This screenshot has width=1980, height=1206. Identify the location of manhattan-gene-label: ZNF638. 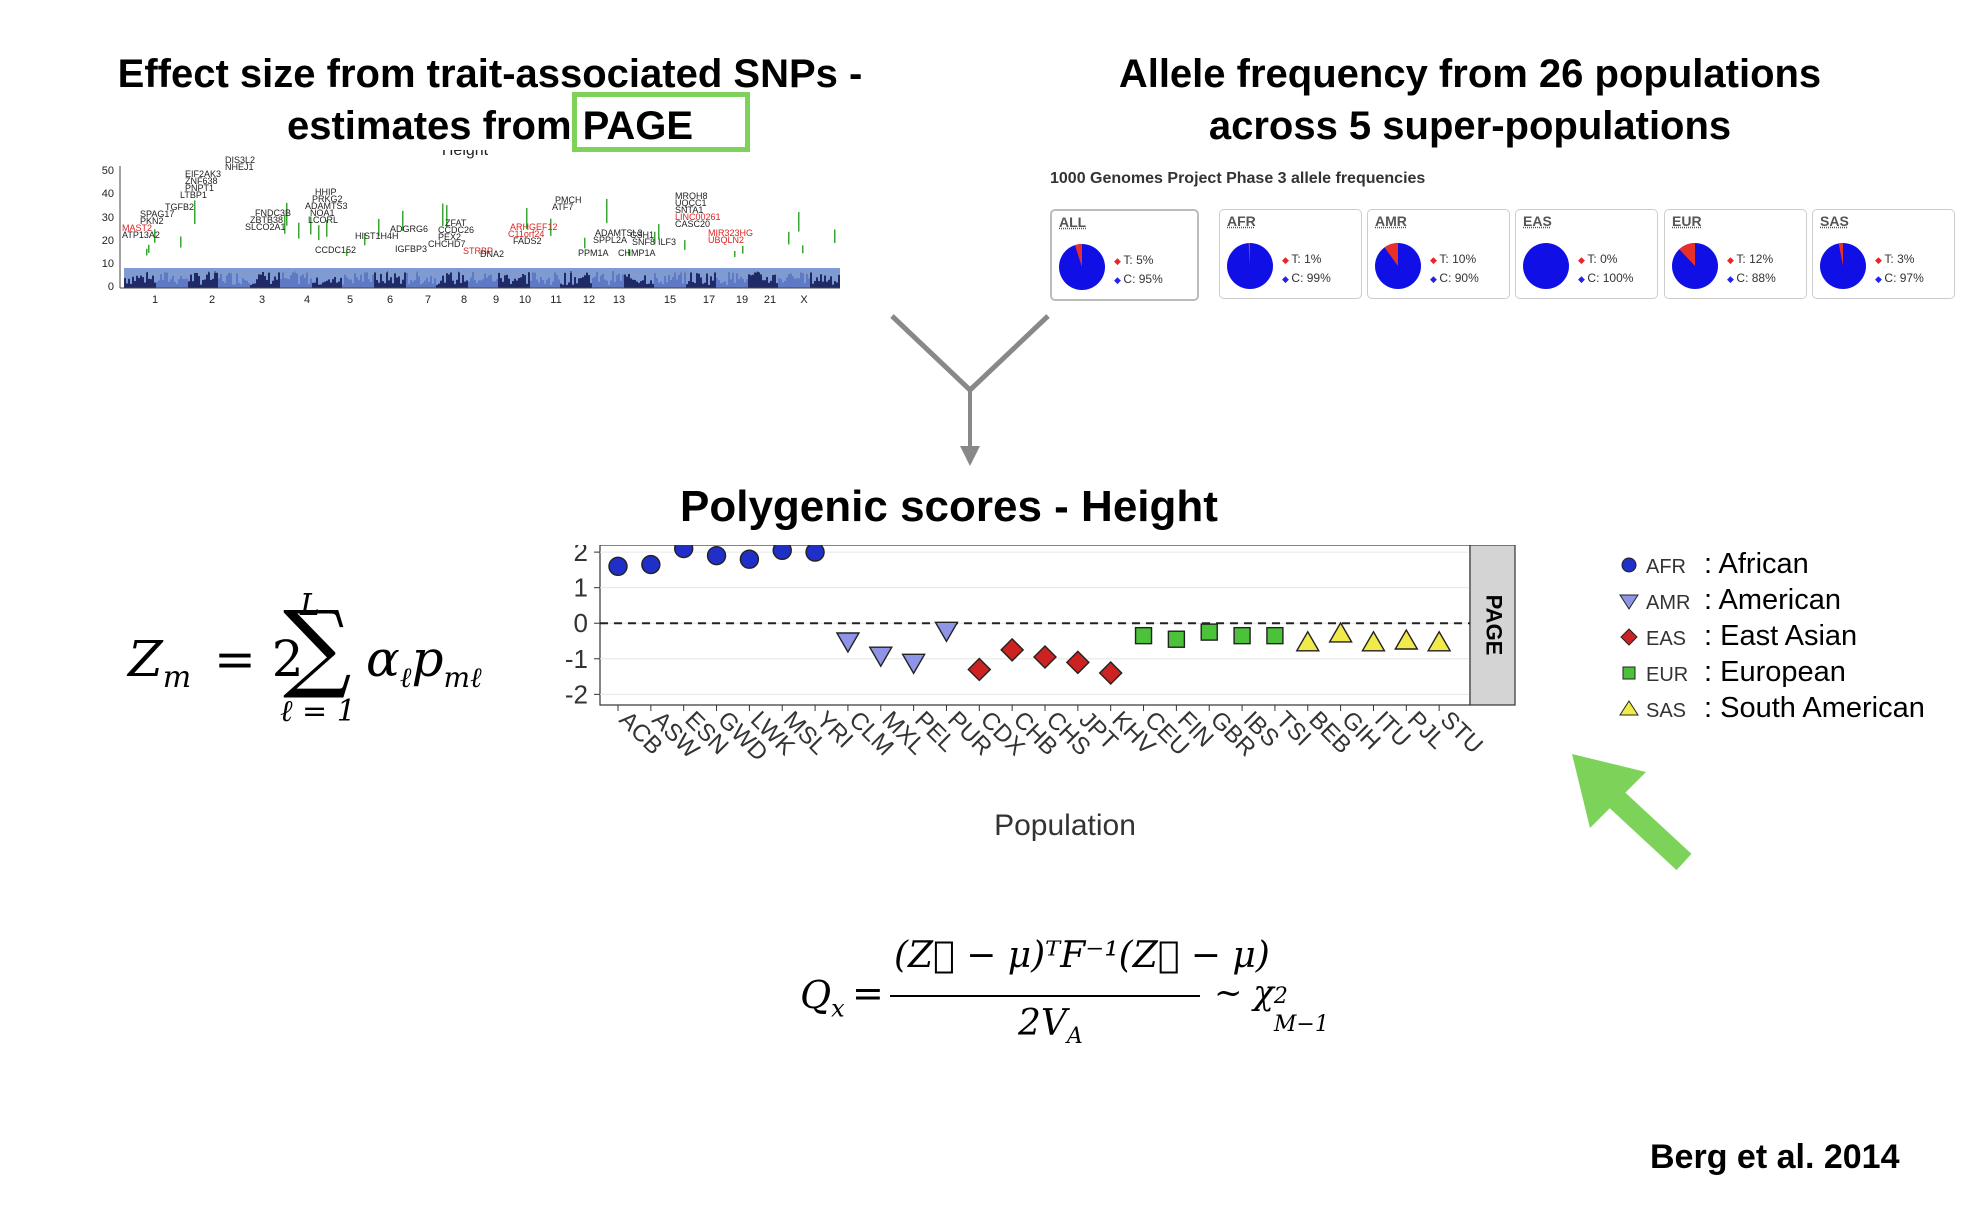
(201, 181).